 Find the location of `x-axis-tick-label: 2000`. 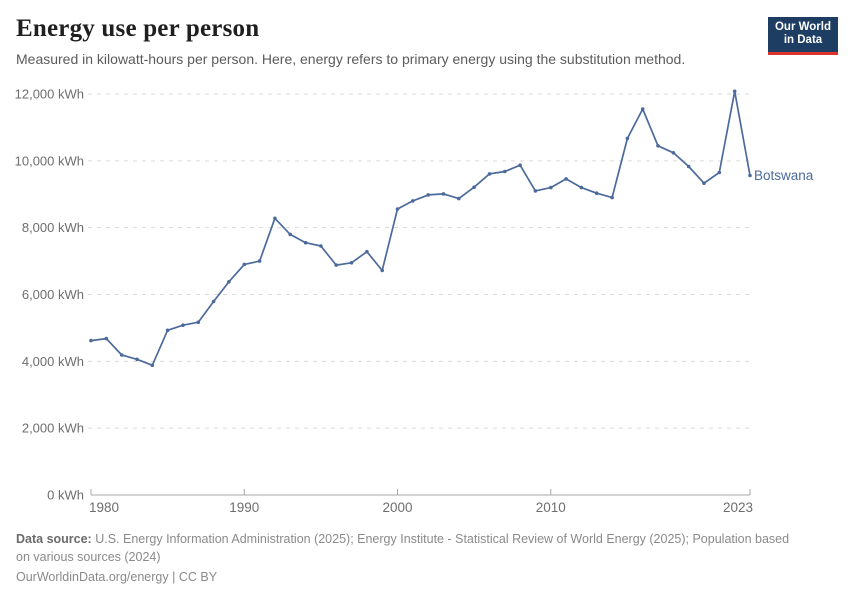

x-axis-tick-label: 2000 is located at coordinates (397, 507).